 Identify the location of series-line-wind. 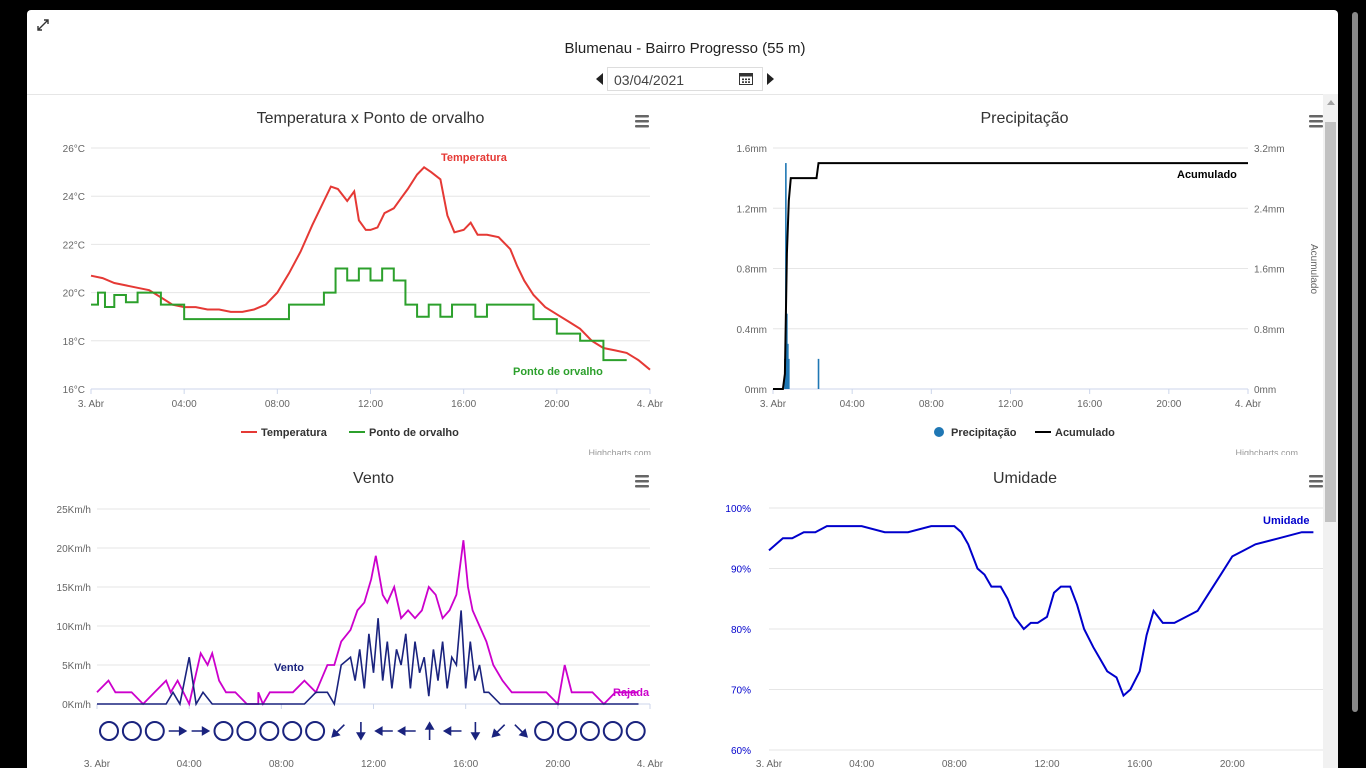
(368, 658).